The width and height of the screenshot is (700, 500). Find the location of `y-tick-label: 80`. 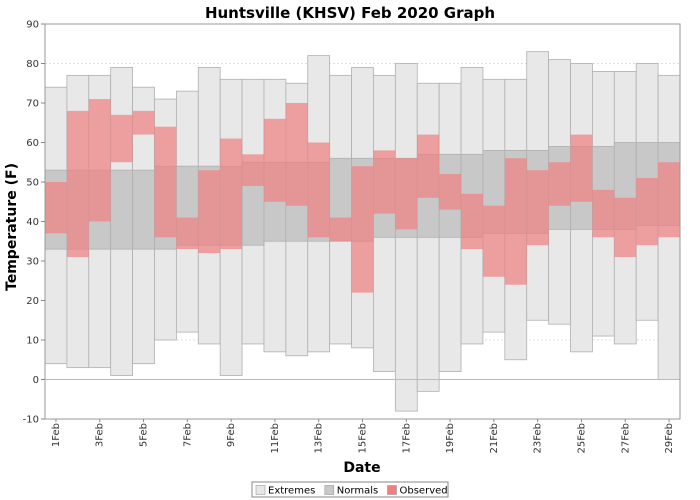

y-tick-label: 80 is located at coordinates (32, 64).